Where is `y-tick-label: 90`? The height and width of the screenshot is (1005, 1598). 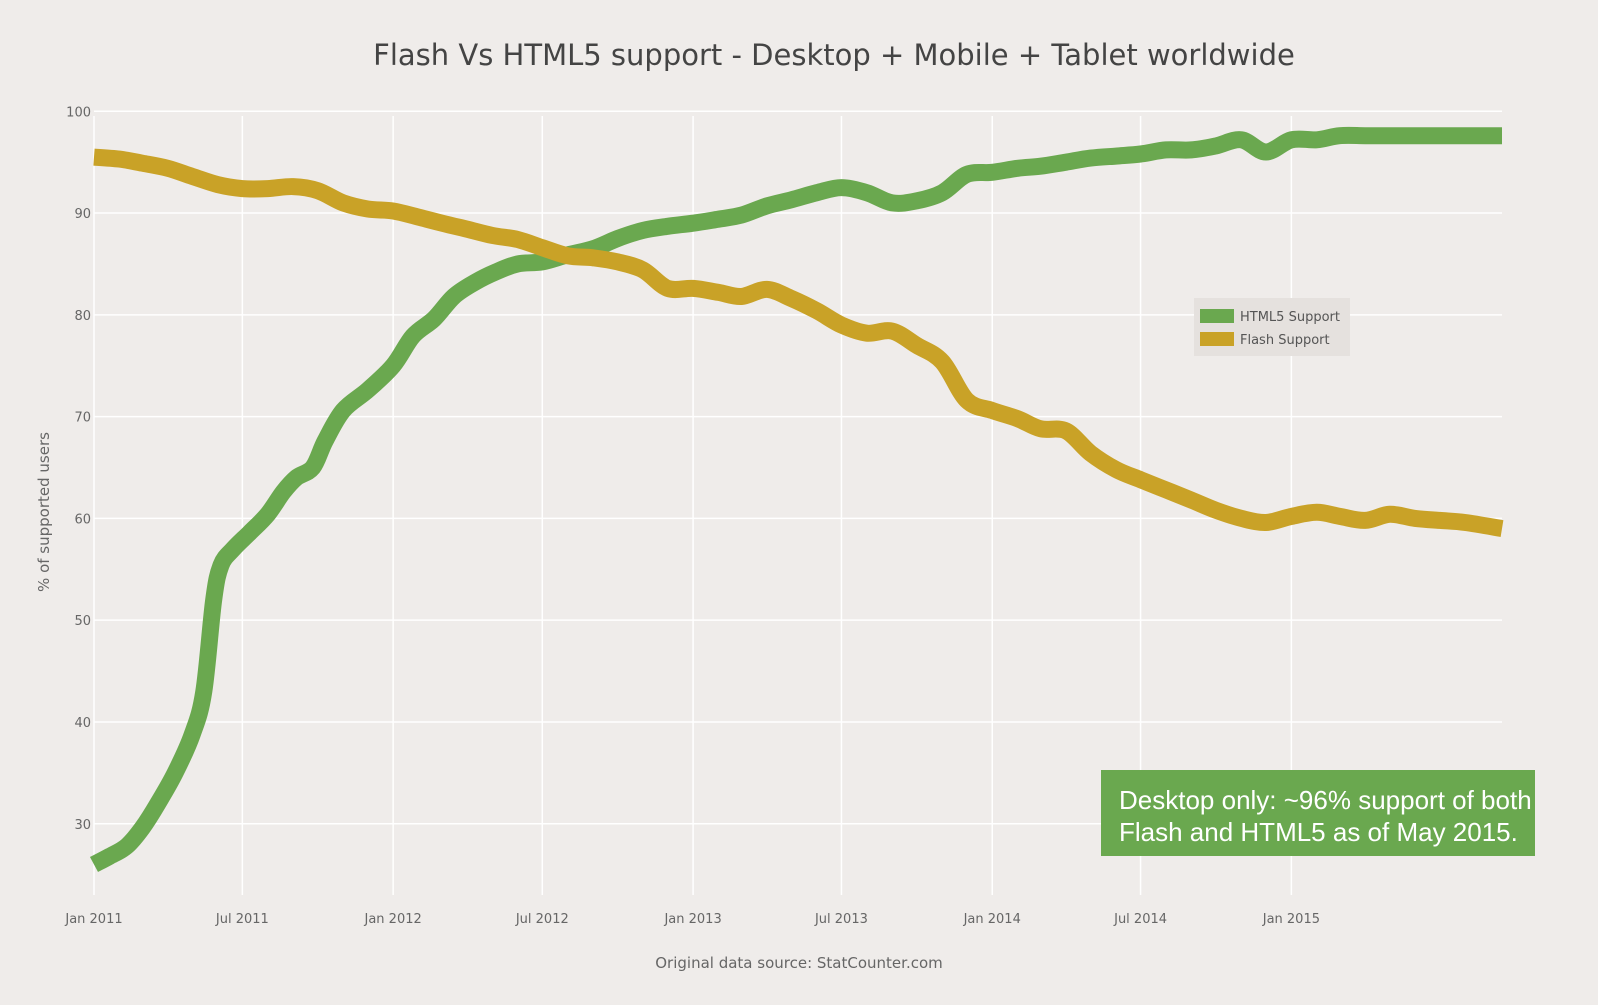
y-tick-label: 90 is located at coordinates (82, 214).